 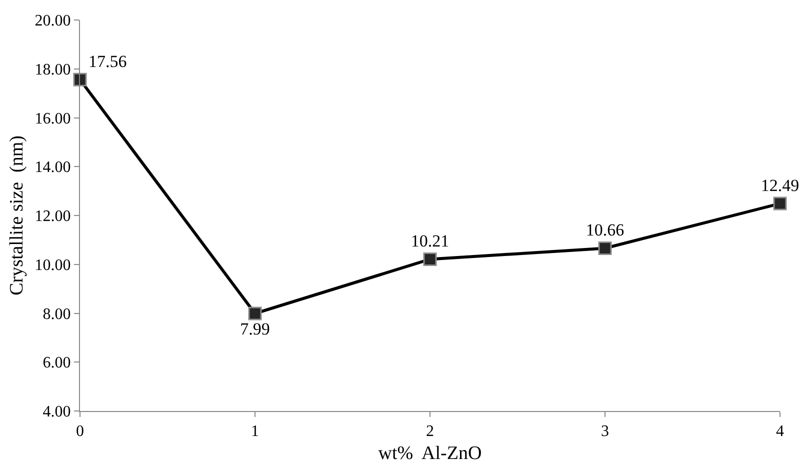 I want to click on y-tick-label: 14.00, so click(x=52, y=167).